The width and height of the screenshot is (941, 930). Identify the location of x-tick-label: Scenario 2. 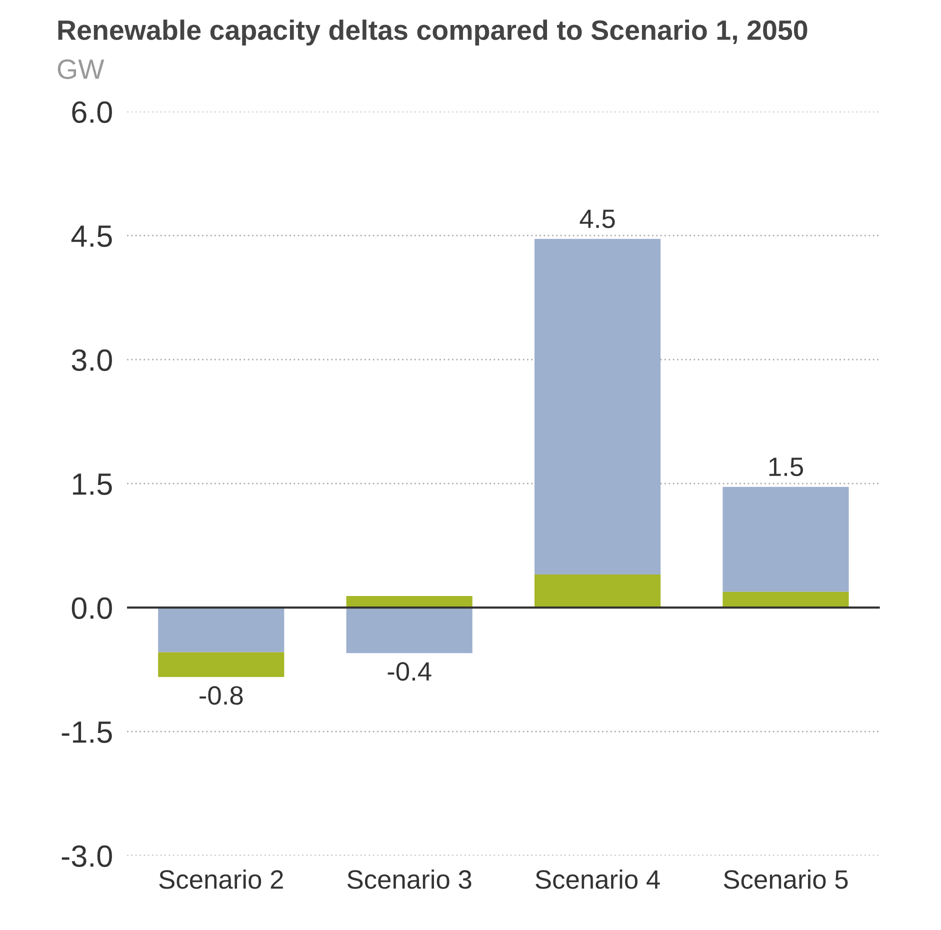
(221, 879).